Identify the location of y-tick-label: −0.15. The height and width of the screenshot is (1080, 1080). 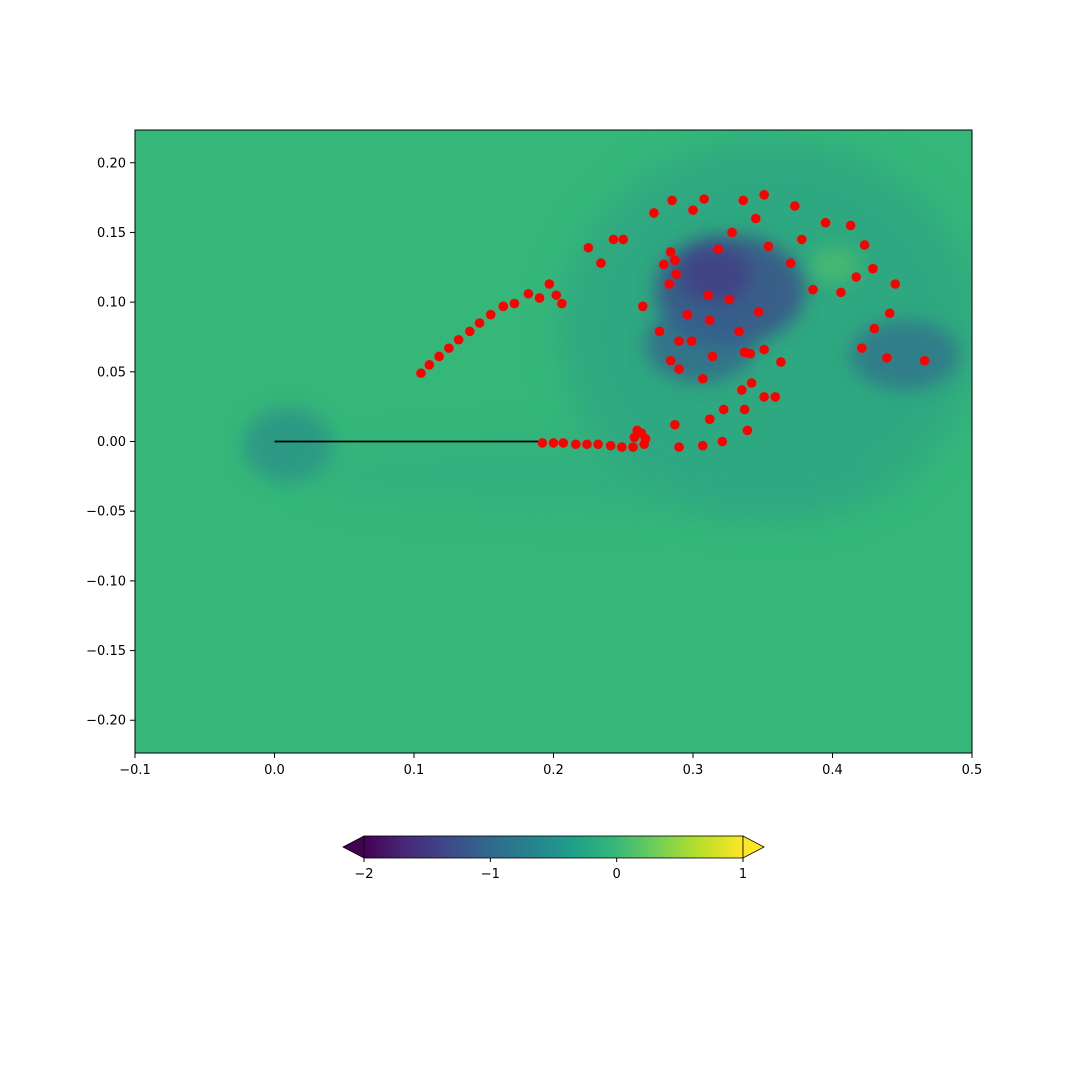
(106, 651).